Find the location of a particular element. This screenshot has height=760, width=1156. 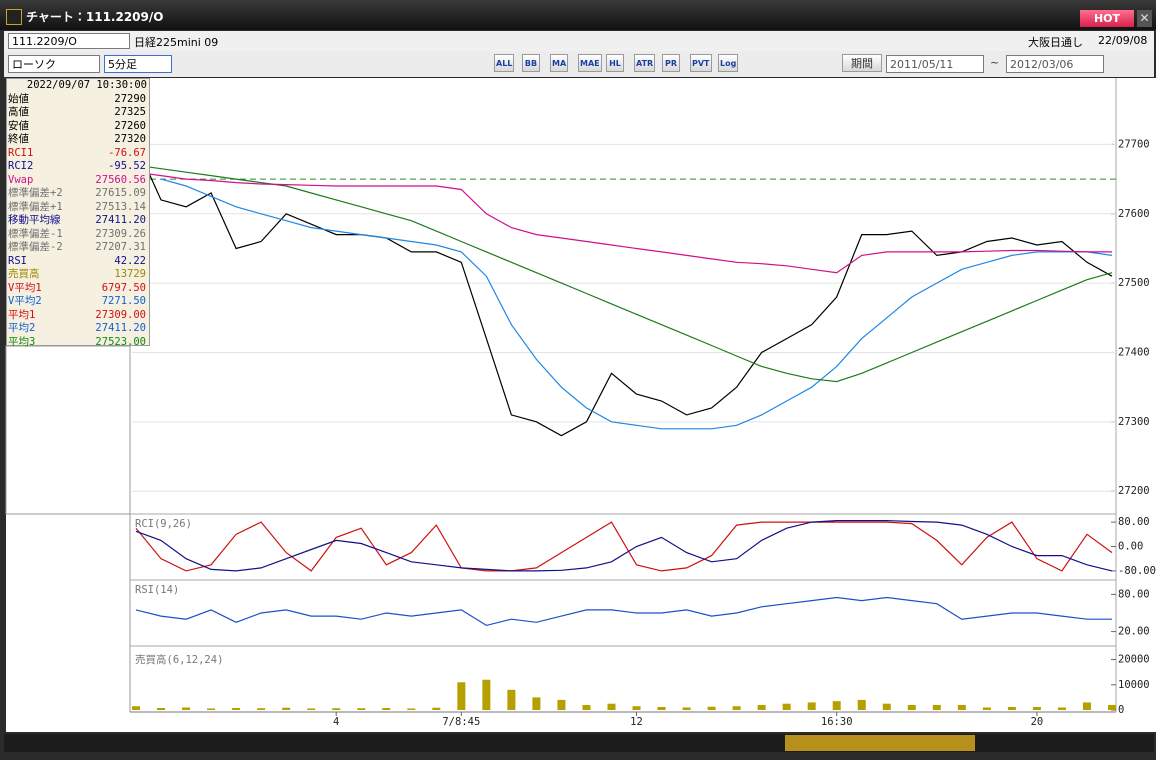

info-label: 平均3 is located at coordinates (22, 341).